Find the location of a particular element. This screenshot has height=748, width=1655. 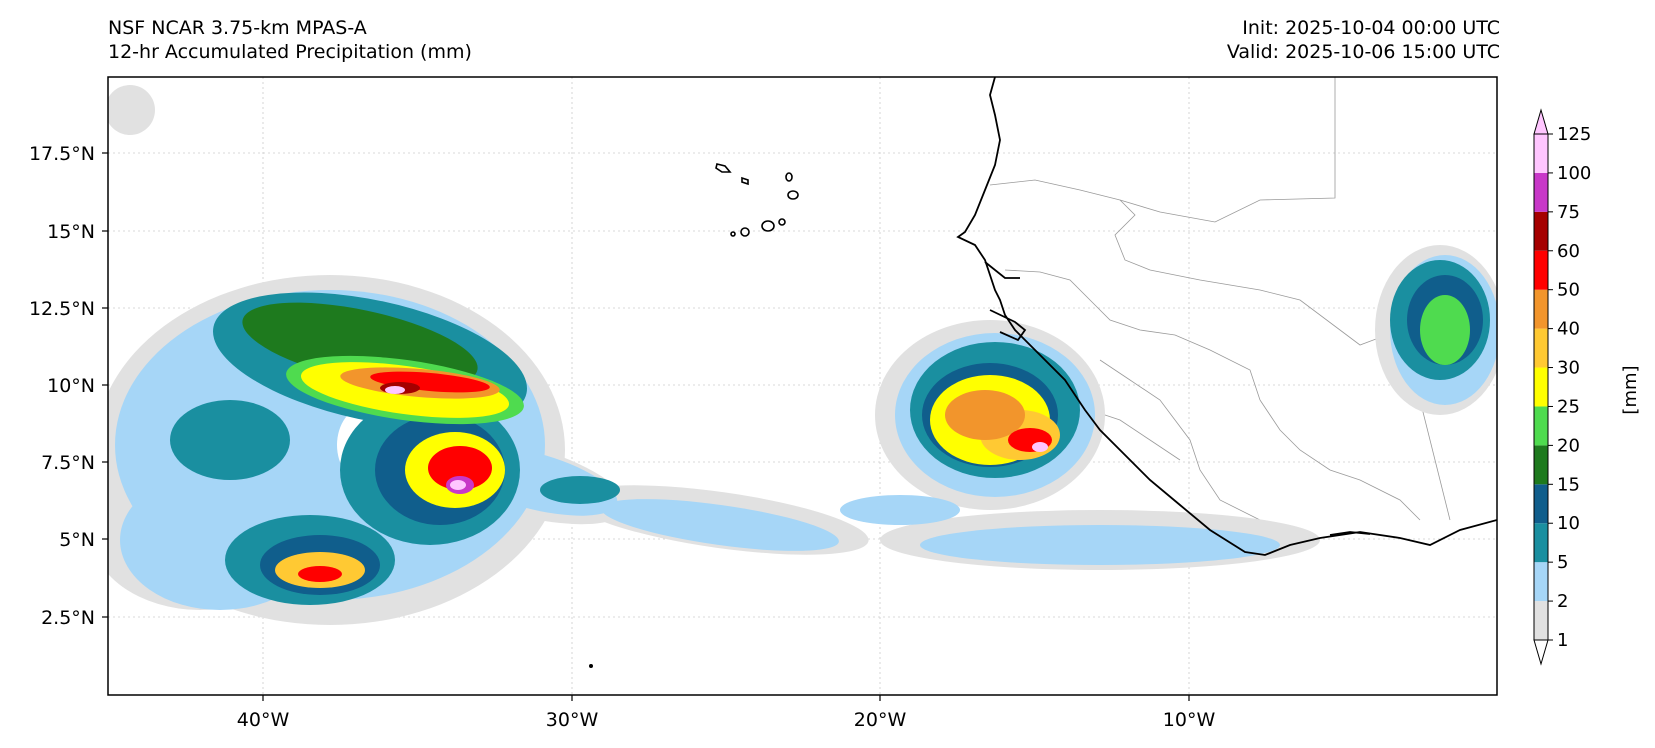

lat-label: 15°N is located at coordinates (71, 232).